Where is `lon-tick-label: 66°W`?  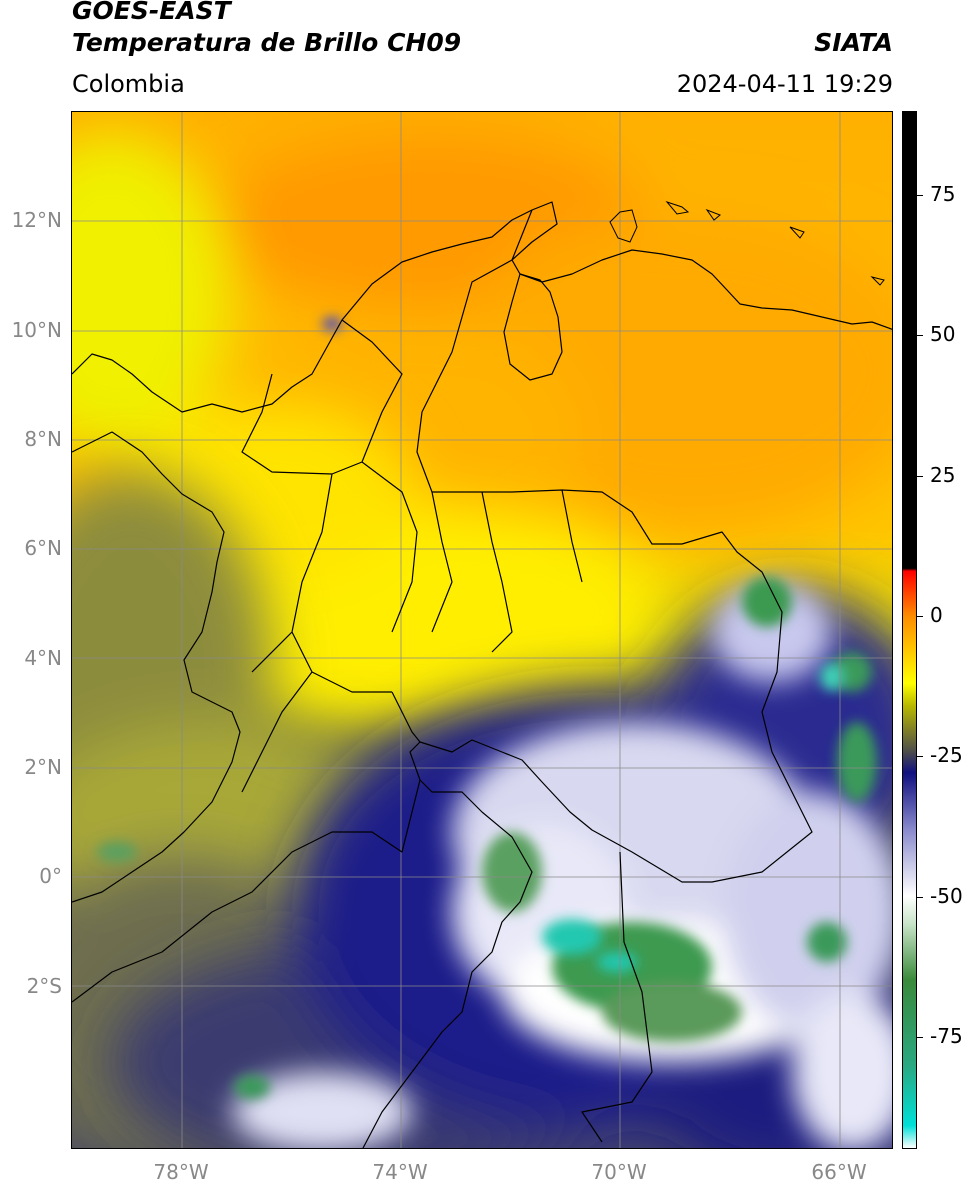
lon-tick-label: 66°W is located at coordinates (839, 1172).